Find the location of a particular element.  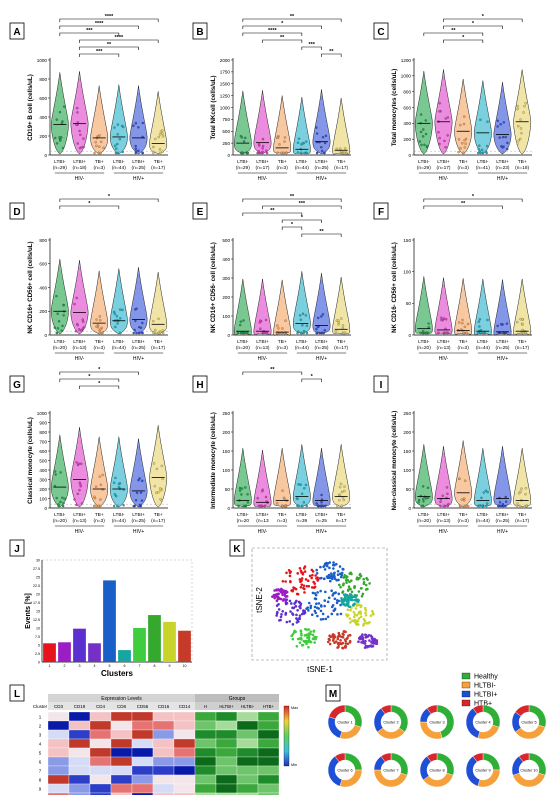

legend-swatch is located at coordinates (466, 703).